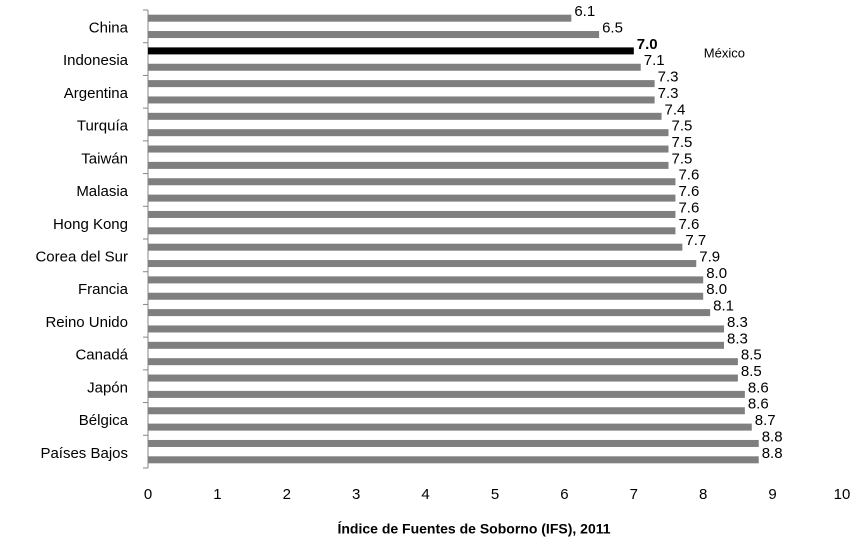 This screenshot has height=544, width=854. Describe the element at coordinates (654, 60) in the screenshot. I see `value-label: 7.1` at that location.